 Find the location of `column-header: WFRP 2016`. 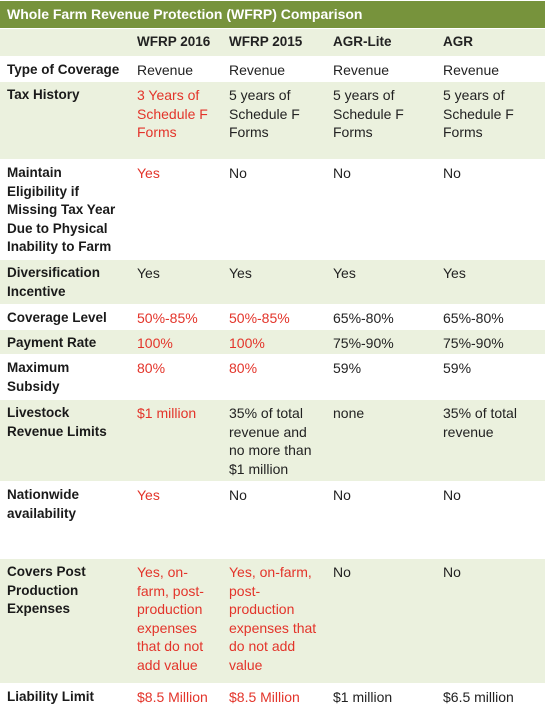

column-header: WFRP 2016 is located at coordinates (176, 42).